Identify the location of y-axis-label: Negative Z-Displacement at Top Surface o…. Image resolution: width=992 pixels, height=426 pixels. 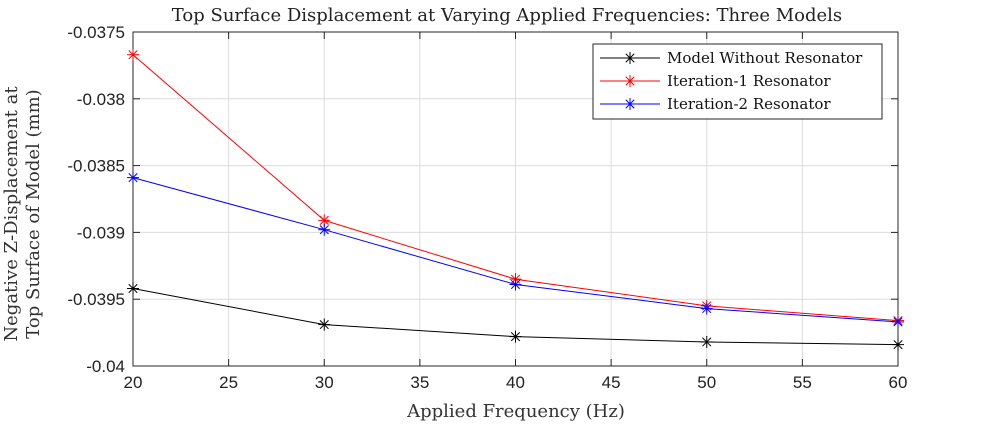
(22, 214).